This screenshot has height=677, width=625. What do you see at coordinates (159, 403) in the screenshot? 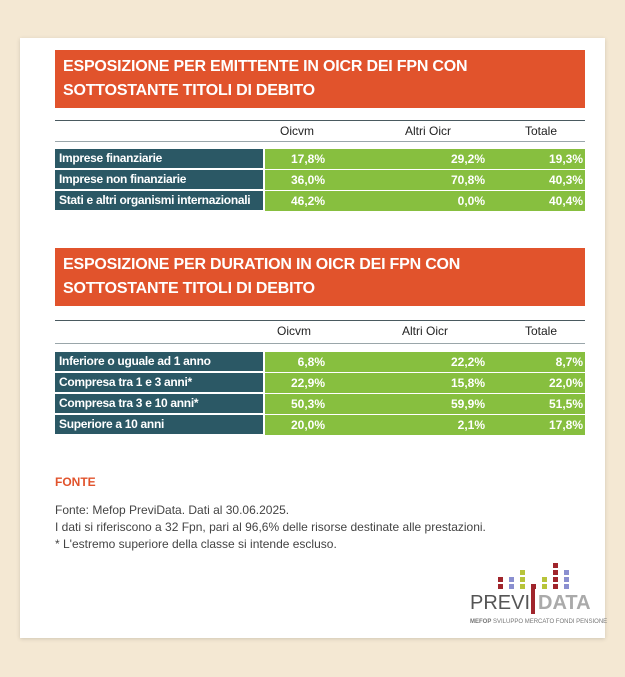
I see `row-label: Compresa tra 3 e 10 anni*` at bounding box center [159, 403].